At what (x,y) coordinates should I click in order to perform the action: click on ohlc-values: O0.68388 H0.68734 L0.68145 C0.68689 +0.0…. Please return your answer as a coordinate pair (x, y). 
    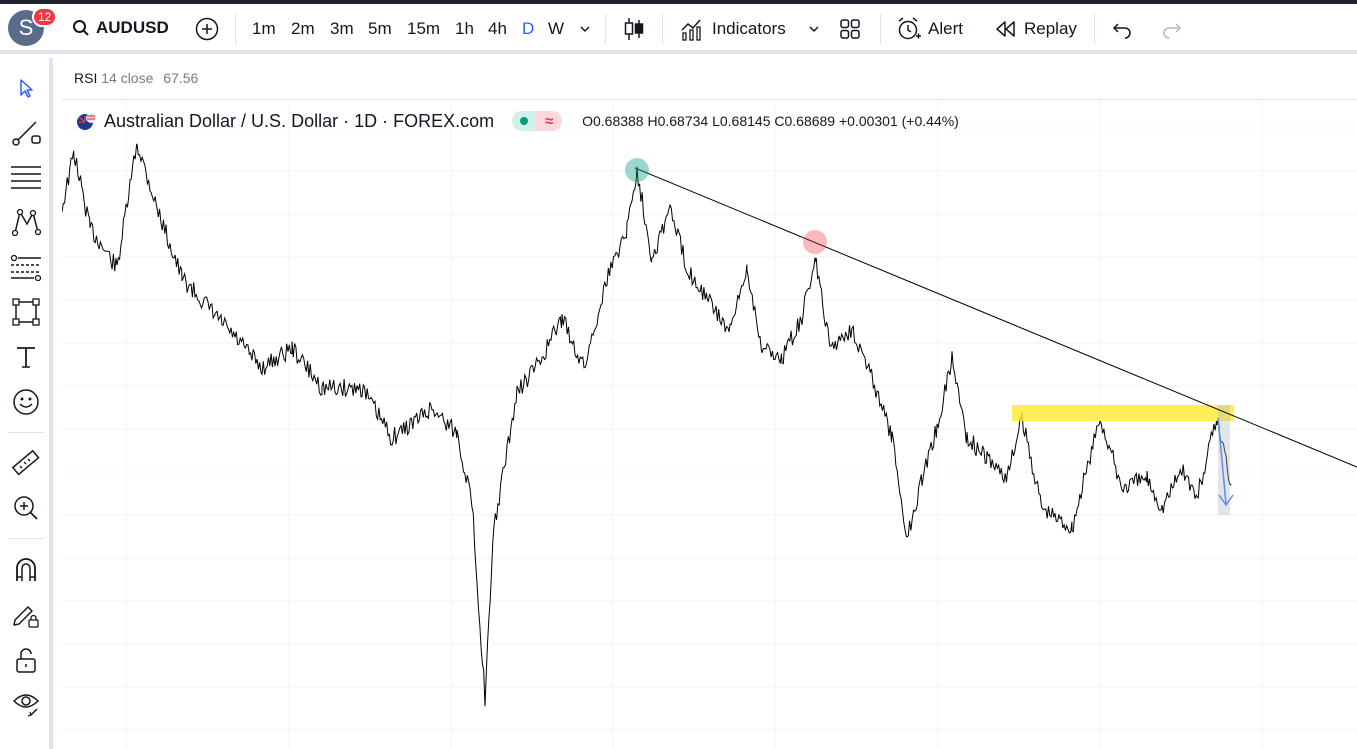
    Looking at the image, I should click on (770, 121).